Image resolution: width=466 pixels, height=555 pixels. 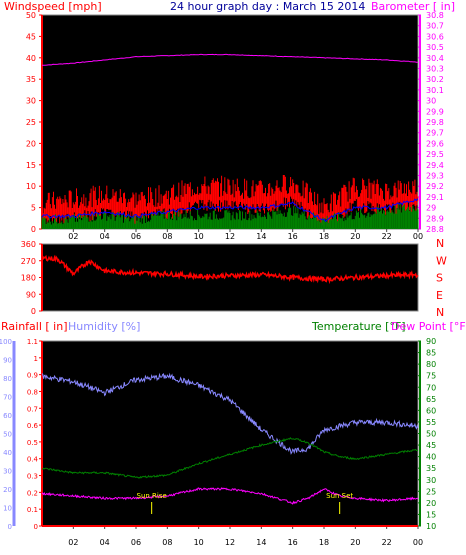 What do you see at coordinates (435, 218) in the screenshot?
I see `baro-axis-label: 28.9` at bounding box center [435, 218].